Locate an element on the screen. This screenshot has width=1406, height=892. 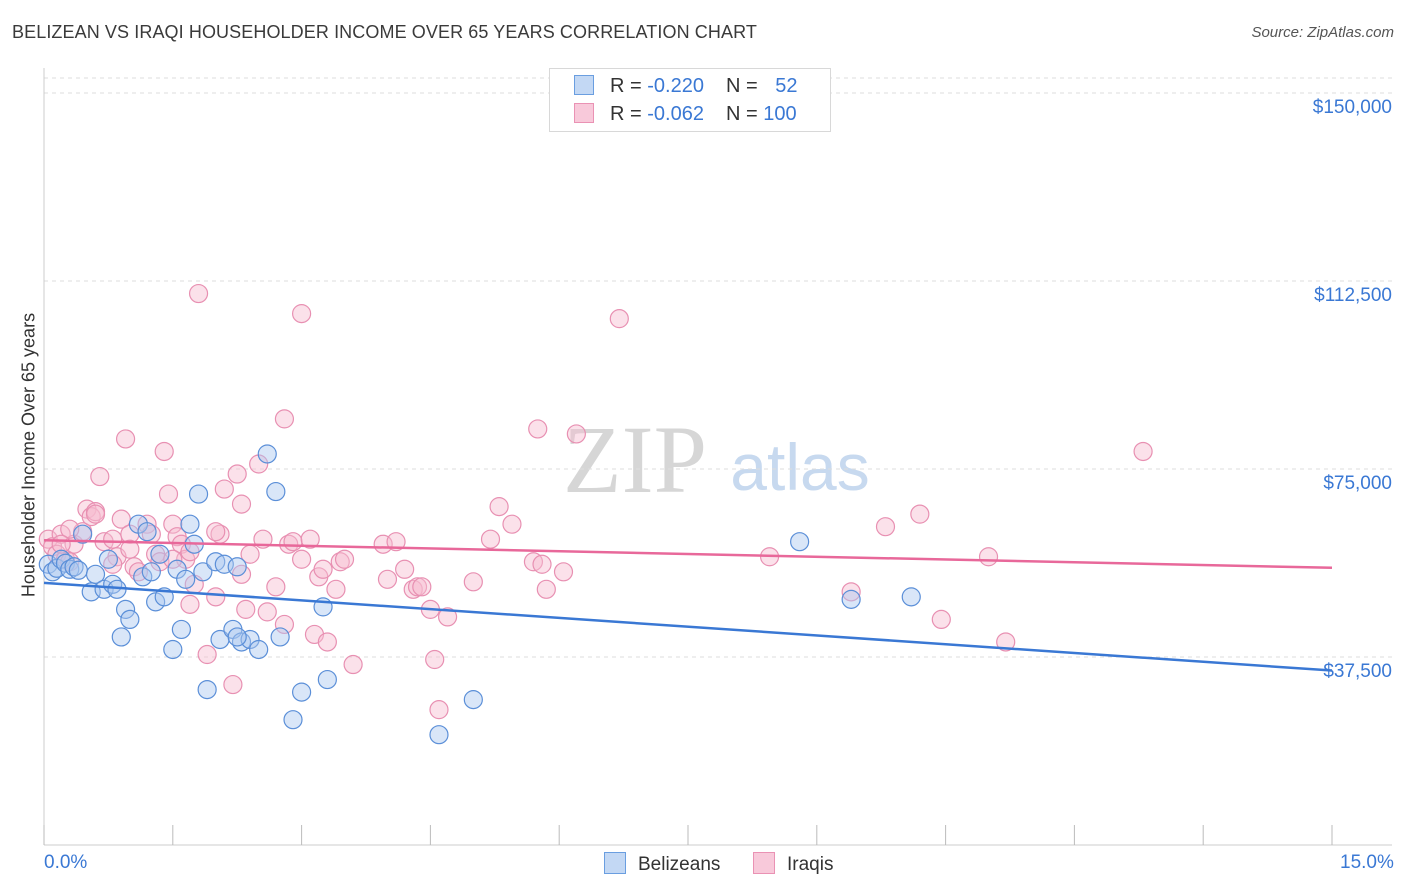
legend-label-belizeans: Belizeans is located at coordinates (679, 864).